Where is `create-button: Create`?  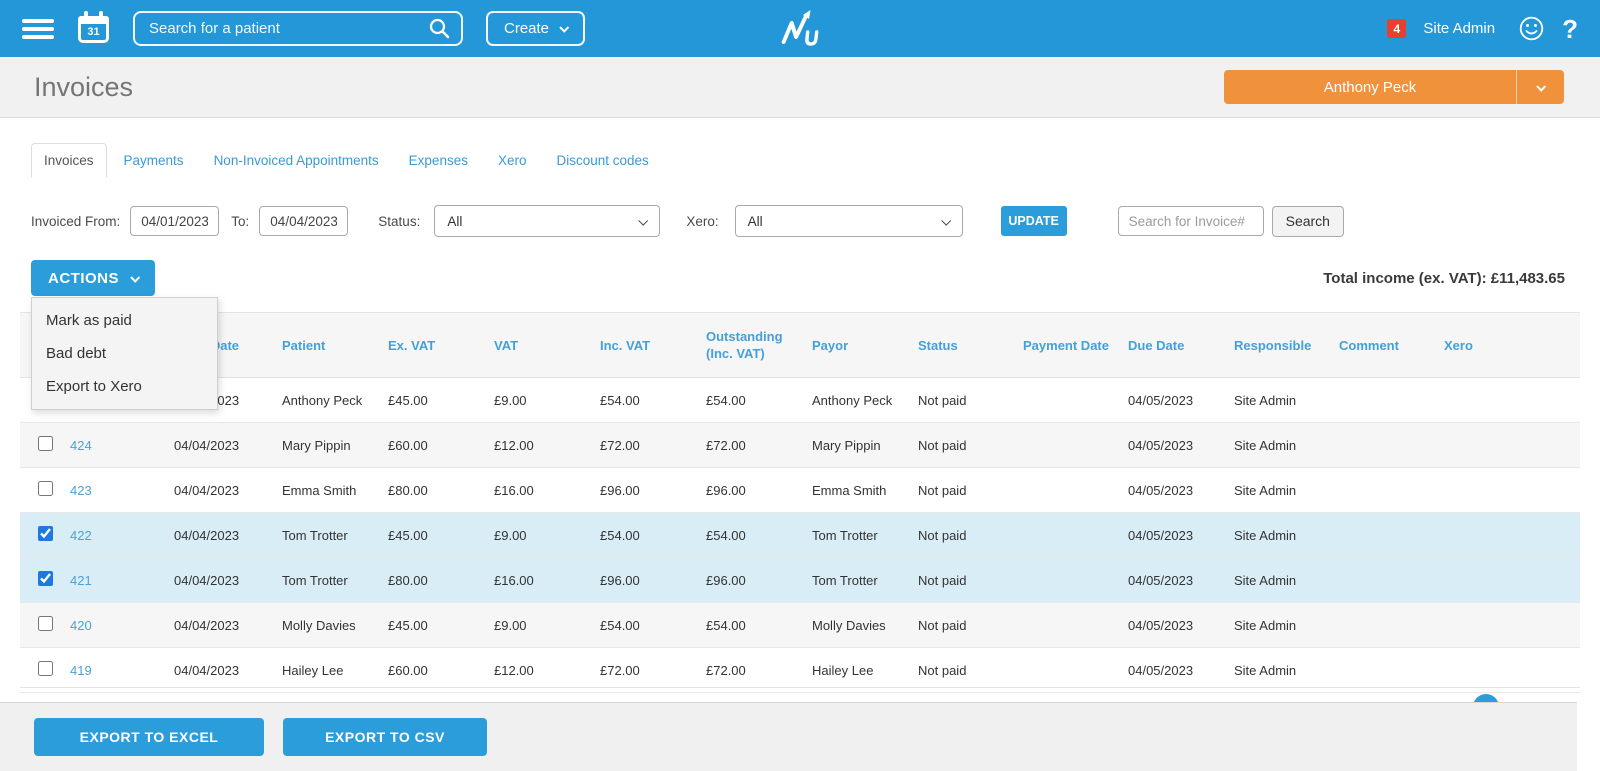
create-button: Create is located at coordinates (536, 28).